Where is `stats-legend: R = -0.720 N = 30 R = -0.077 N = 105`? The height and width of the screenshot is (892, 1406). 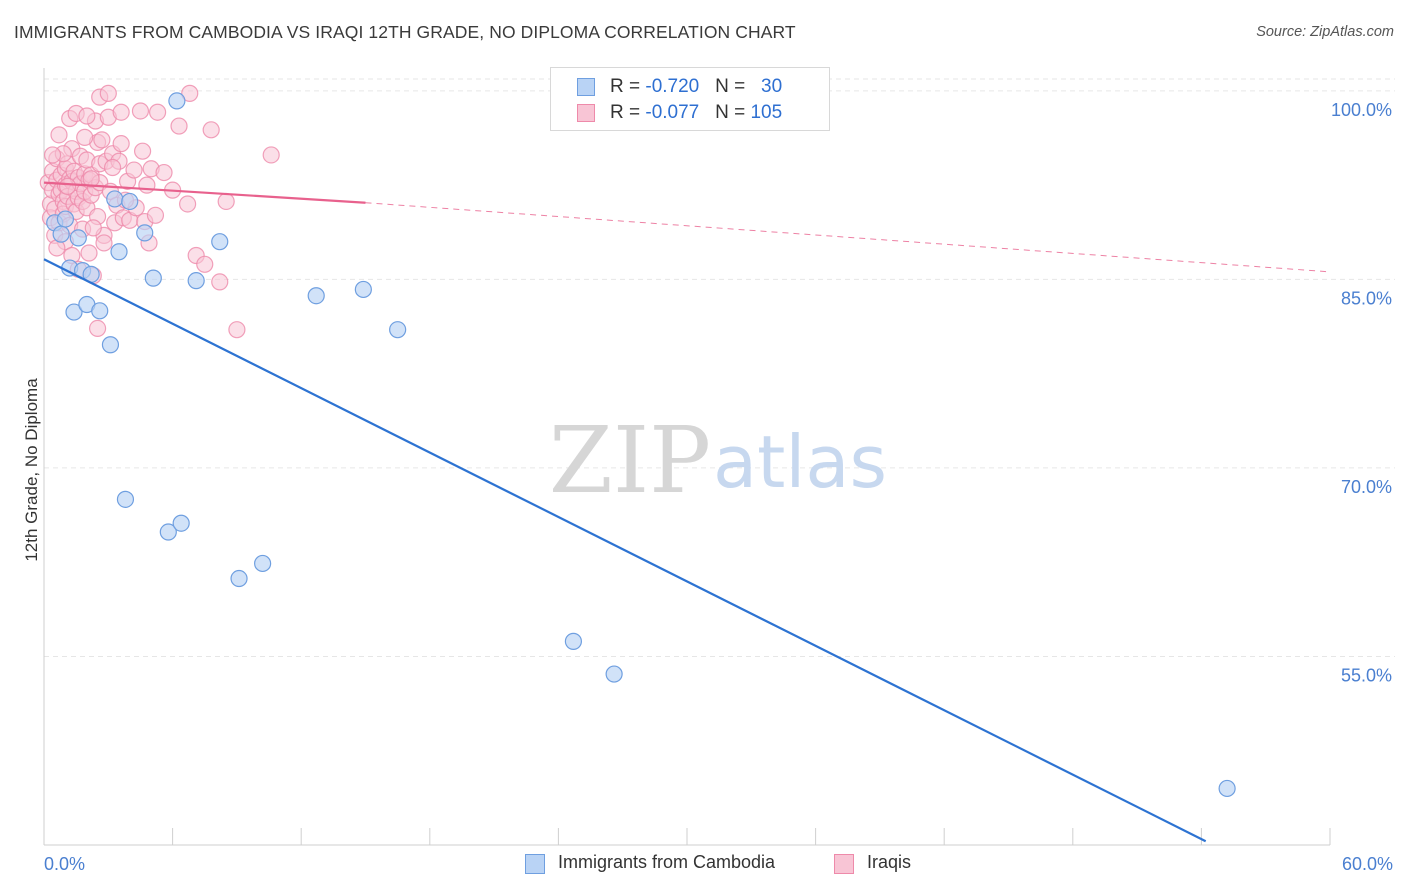
stats-legend: R = -0.720 N = 30 R = -0.077 N = 105 is located at coordinates (690, 99).